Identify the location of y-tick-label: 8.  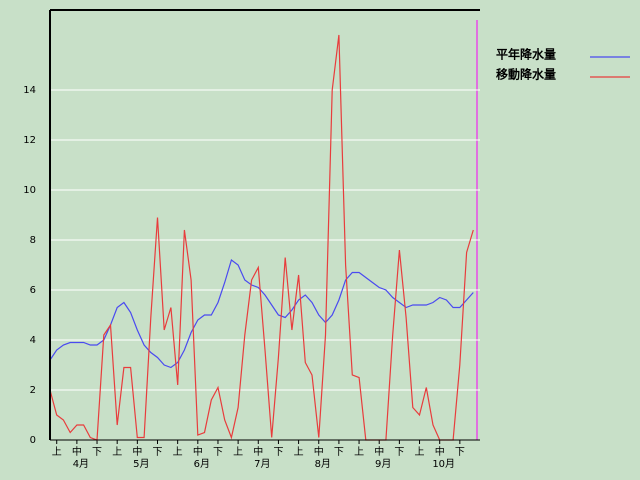
(33, 240).